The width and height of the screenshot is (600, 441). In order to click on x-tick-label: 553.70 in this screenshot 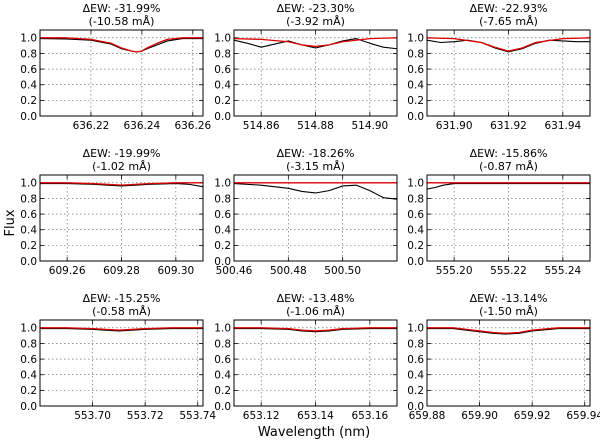, I will do `click(92, 416)`.